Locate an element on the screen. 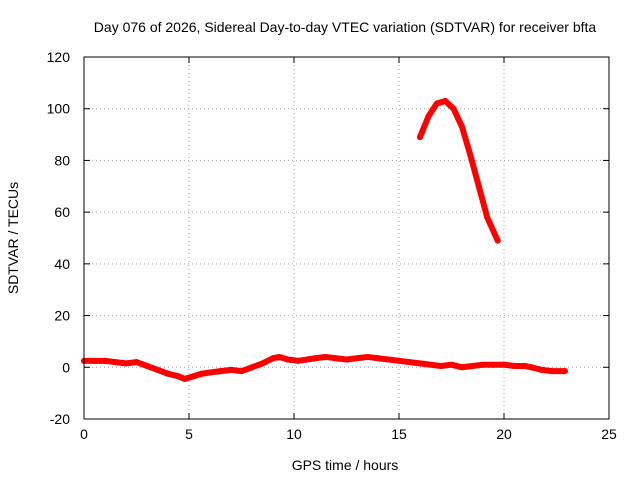 The height and width of the screenshot is (480, 640). x-tick-label: 10 is located at coordinates (294, 434).